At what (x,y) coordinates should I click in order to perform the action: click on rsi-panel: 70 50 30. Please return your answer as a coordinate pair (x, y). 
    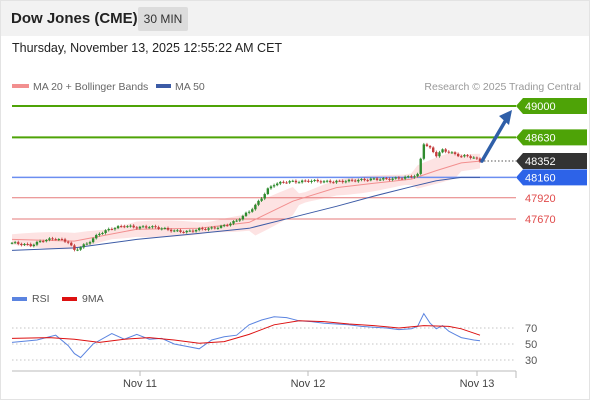
    Looking at the image, I should click on (274, 339).